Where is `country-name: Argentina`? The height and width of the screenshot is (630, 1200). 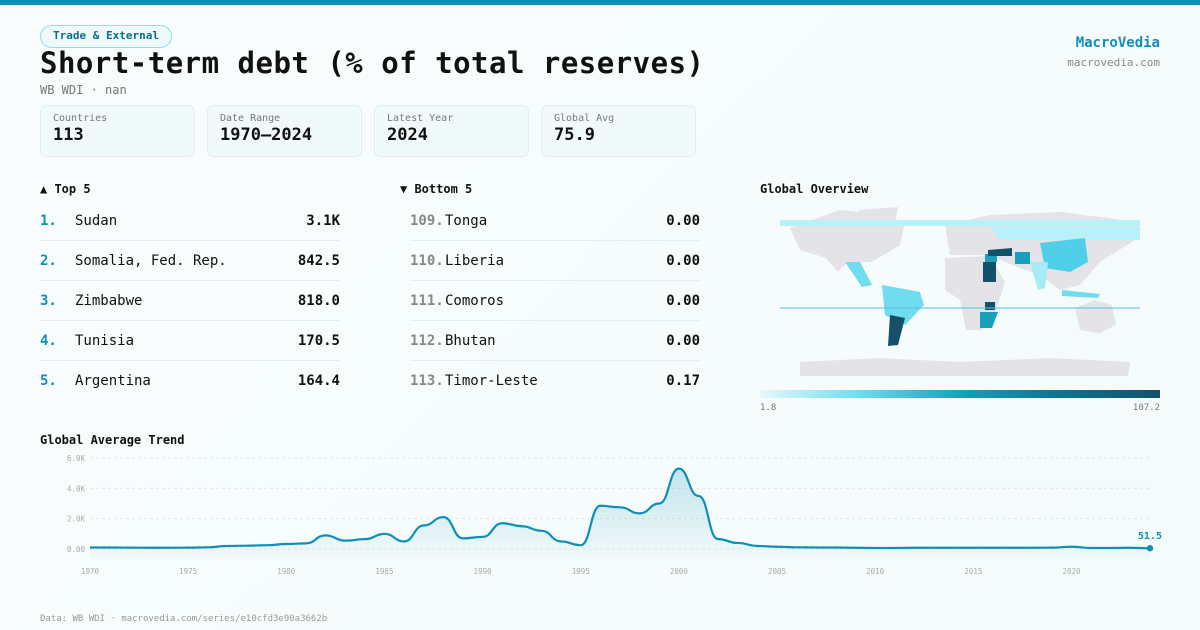
country-name: Argentina is located at coordinates (113, 381).